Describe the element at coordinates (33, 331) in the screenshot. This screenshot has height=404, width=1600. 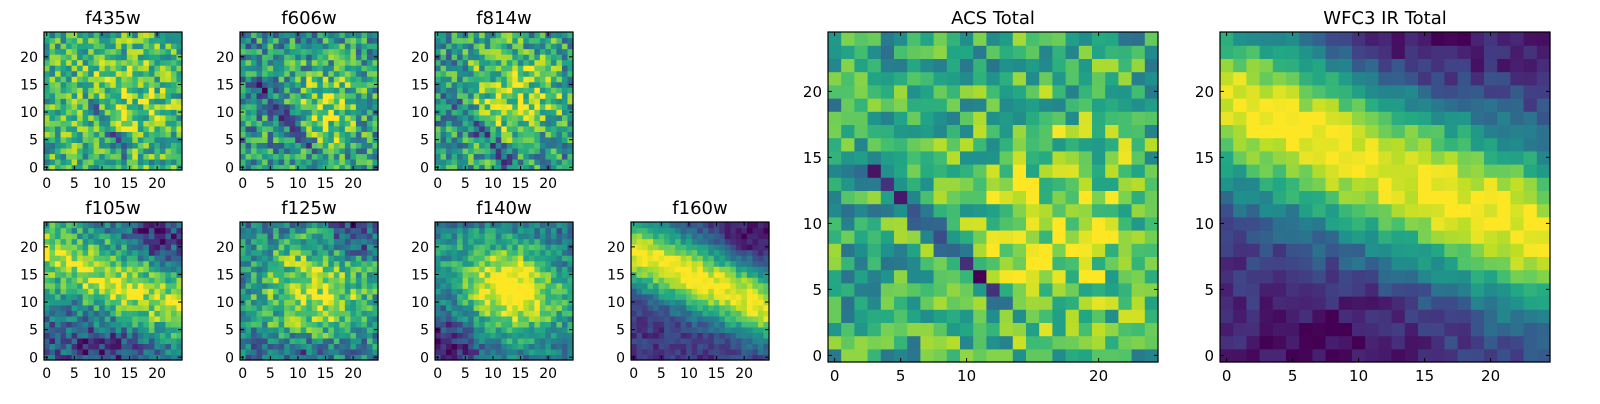
I see `y-tick-label: 5` at that location.